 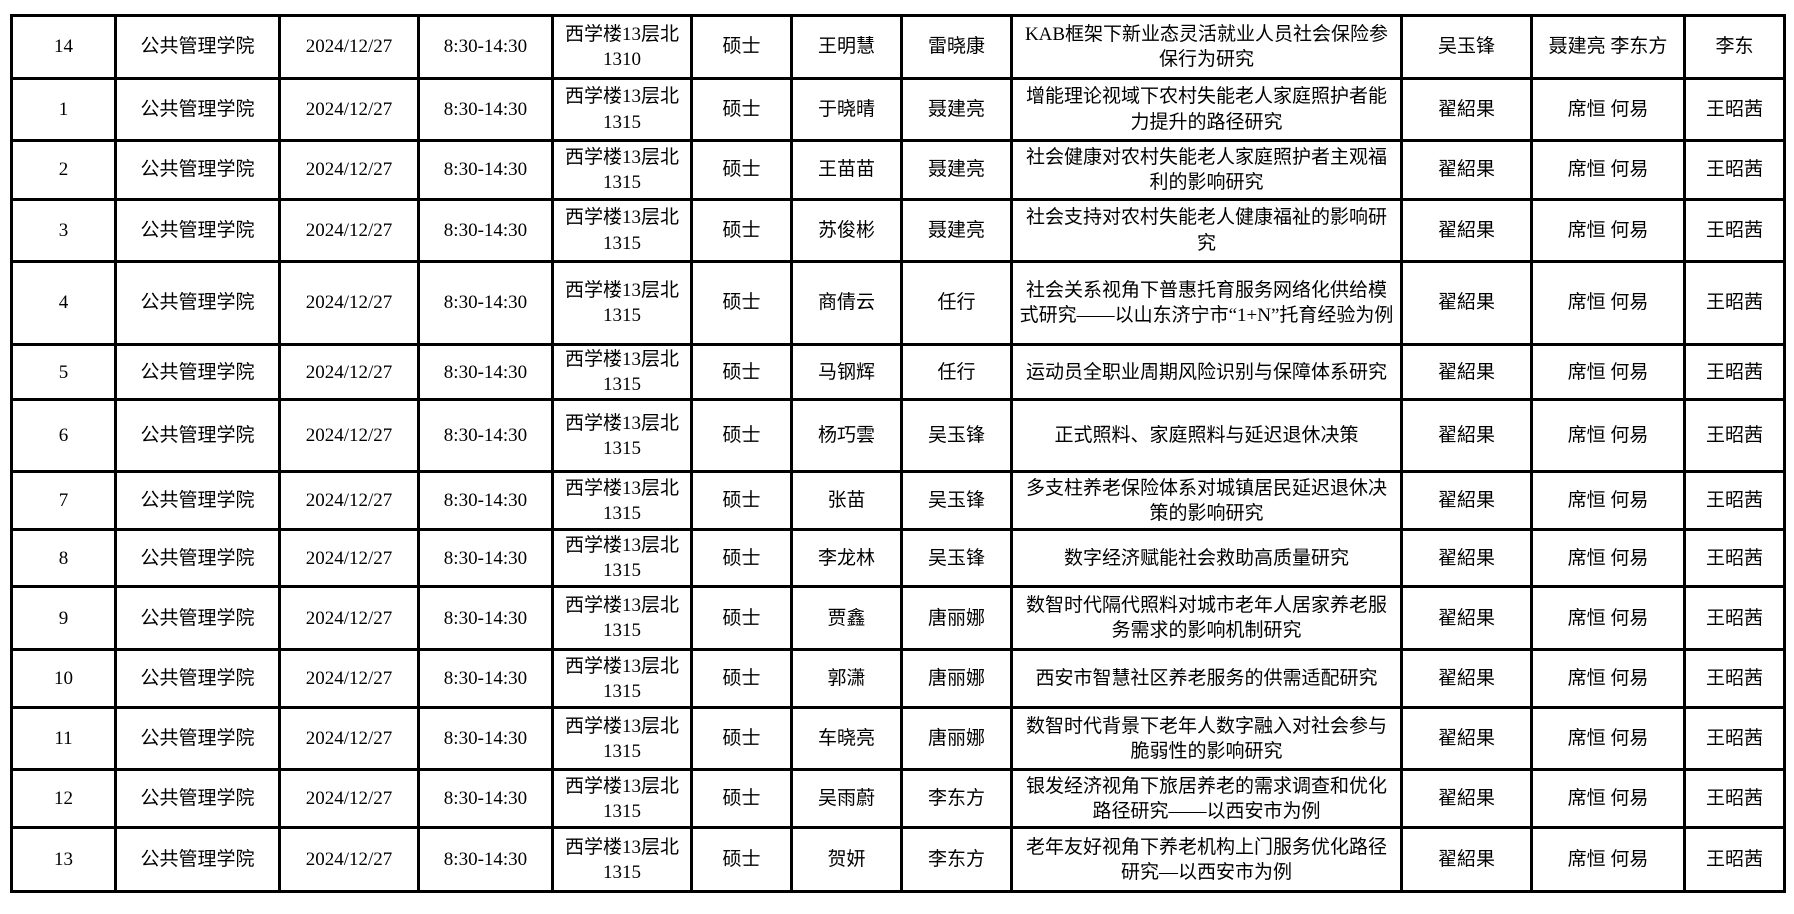 I want to click on cell-student-name: 李龙林, so click(x=846, y=558).